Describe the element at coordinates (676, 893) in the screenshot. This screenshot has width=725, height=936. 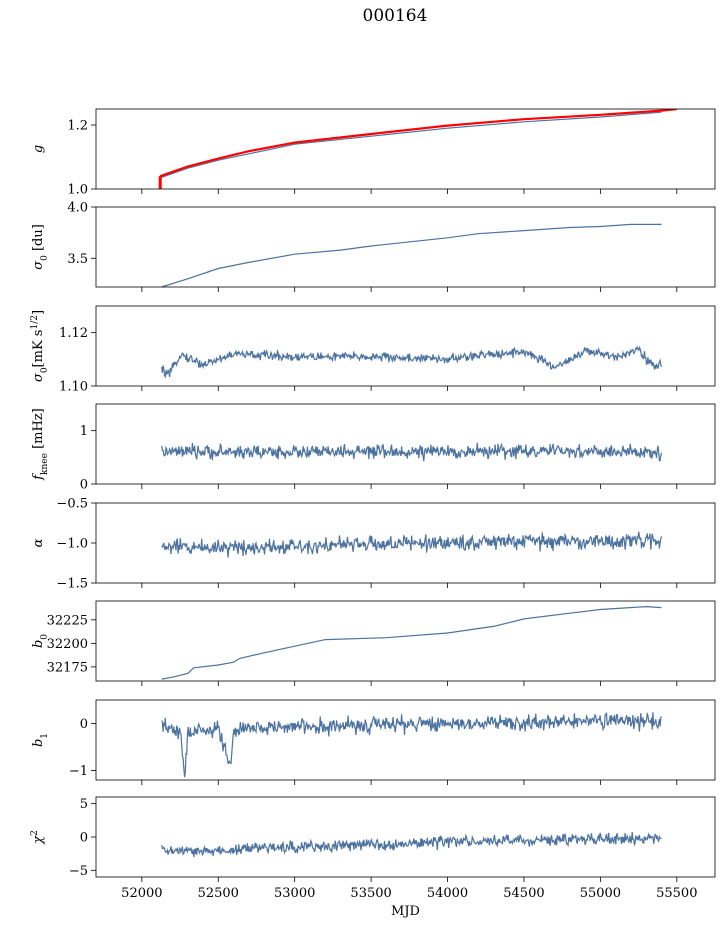
I see `x-tick-label: 55500` at that location.